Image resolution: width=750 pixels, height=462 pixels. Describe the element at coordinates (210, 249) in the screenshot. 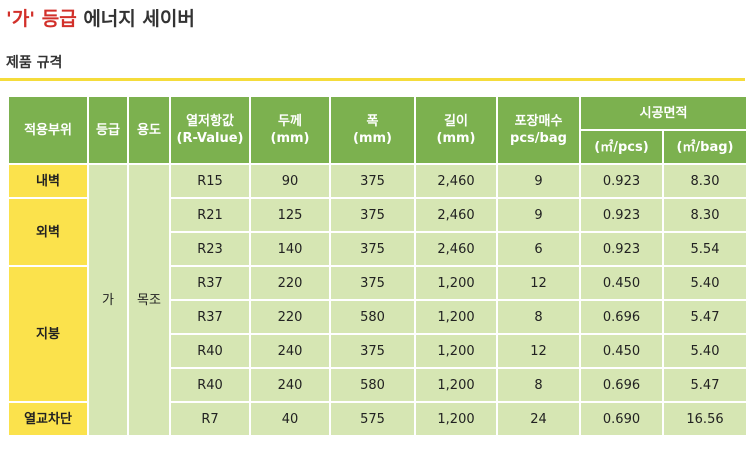

I see `data-cell: R23` at that location.